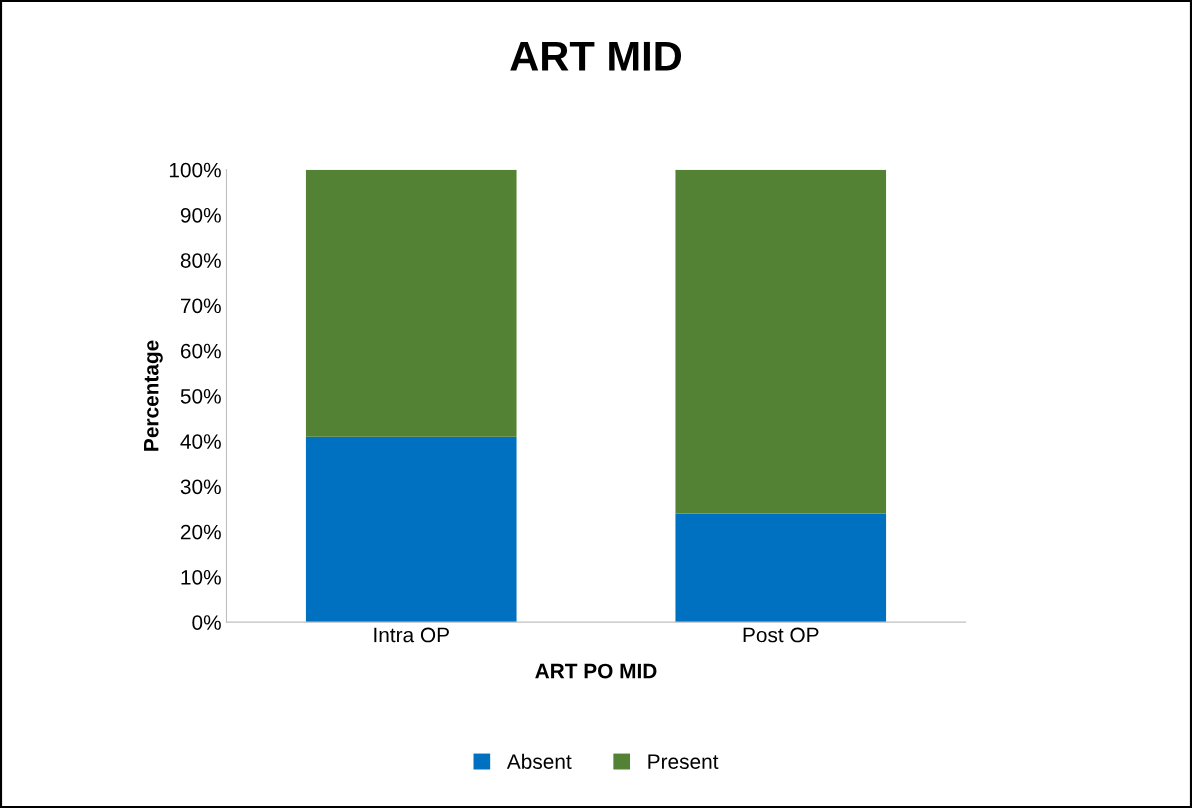  I want to click on y-tick-label: 80%, so click(200, 260).